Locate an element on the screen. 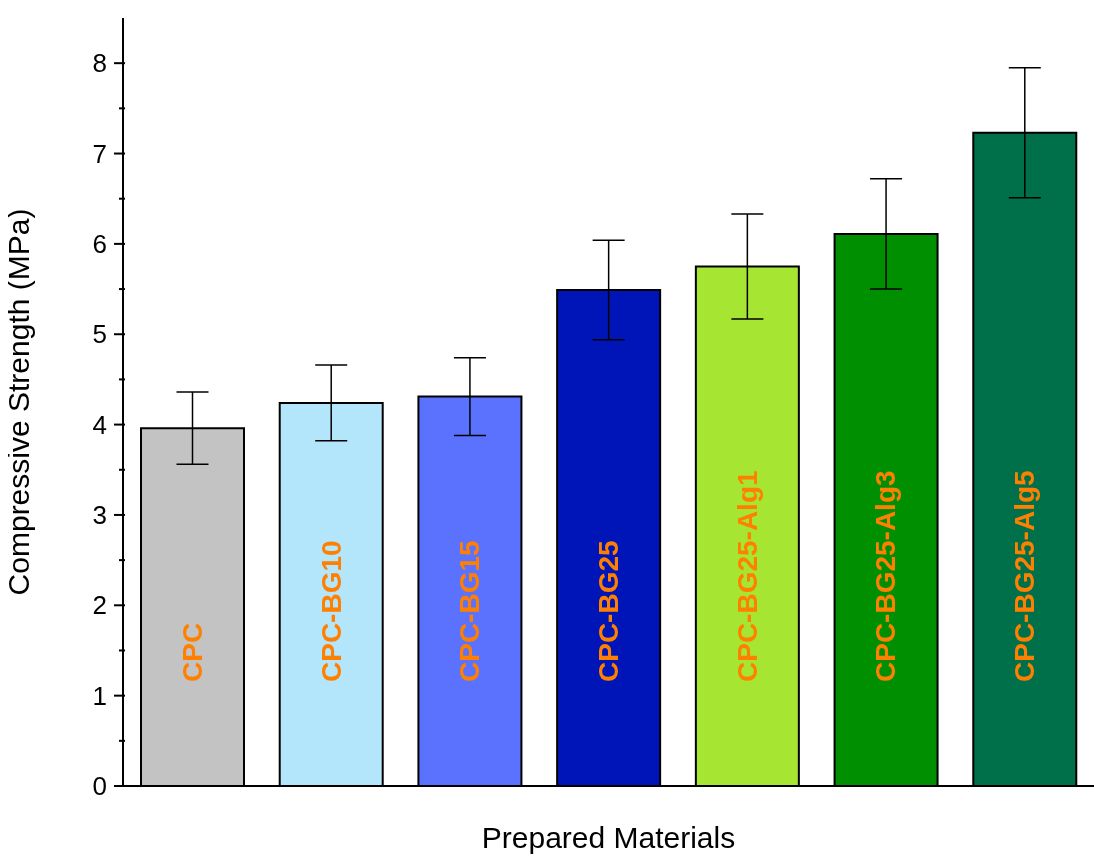 The width and height of the screenshot is (1094, 861). x-tick-label: CPC-BG10 is located at coordinates (331, 611).